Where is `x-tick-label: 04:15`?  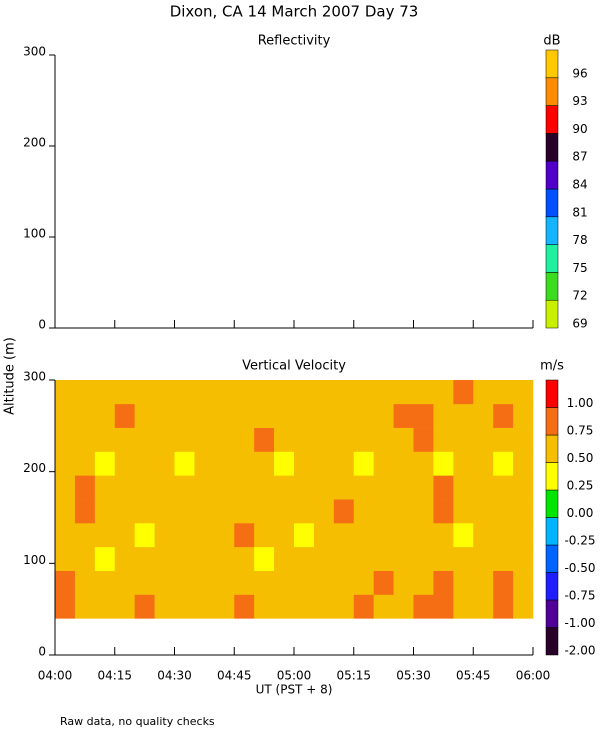 x-tick-label: 04:15 is located at coordinates (114, 676).